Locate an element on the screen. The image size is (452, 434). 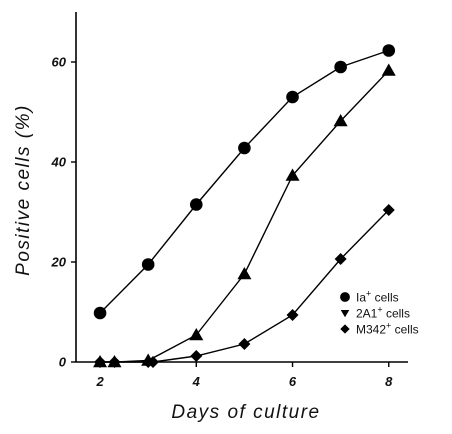
y-axis-title: Positive cells (%) is located at coordinates (23, 190).